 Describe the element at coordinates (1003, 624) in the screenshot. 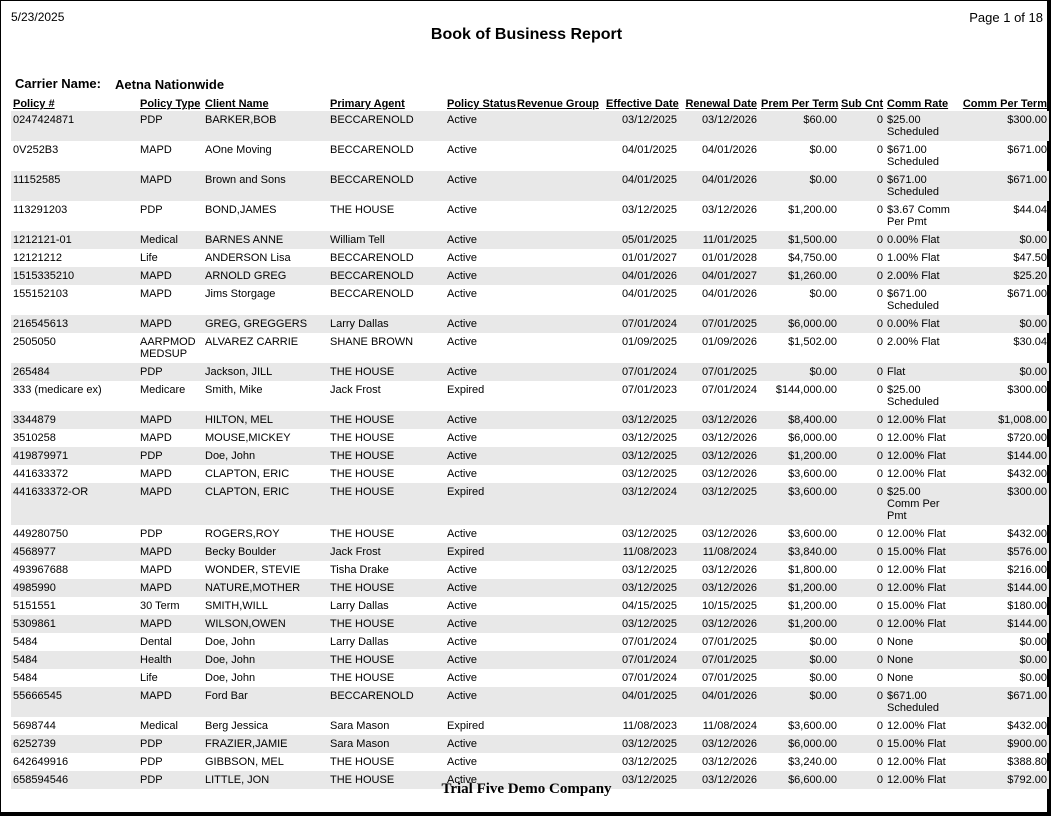

I see `table-cell: $144.00` at that location.